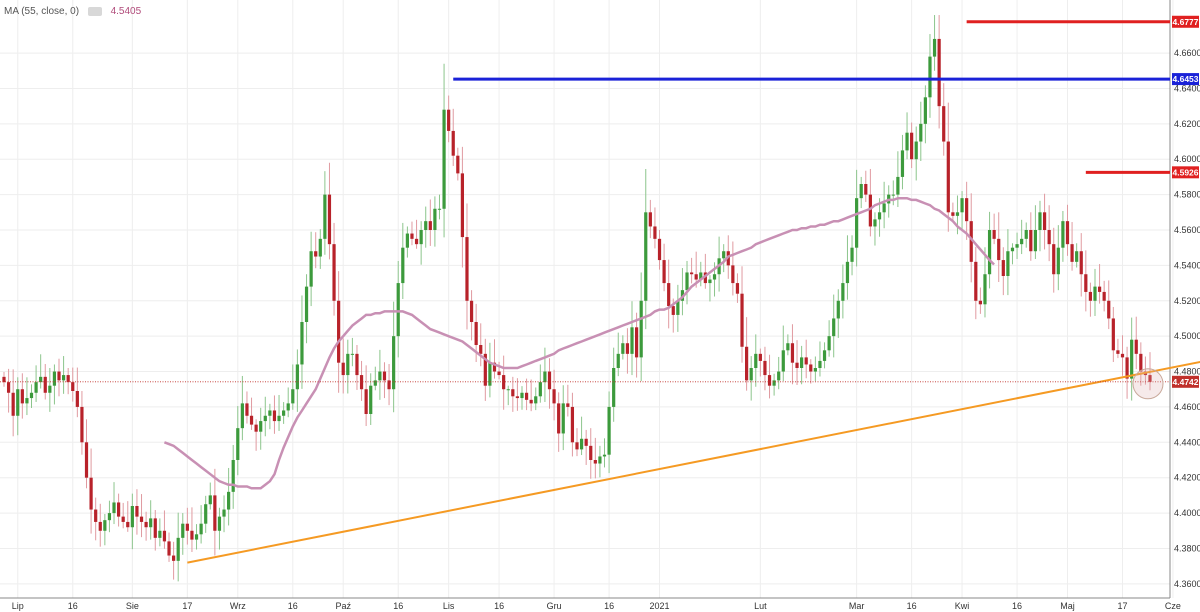 This screenshot has width=1200, height=612. Describe the element at coordinates (94, 11) in the screenshot. I see `settings-icon` at that location.